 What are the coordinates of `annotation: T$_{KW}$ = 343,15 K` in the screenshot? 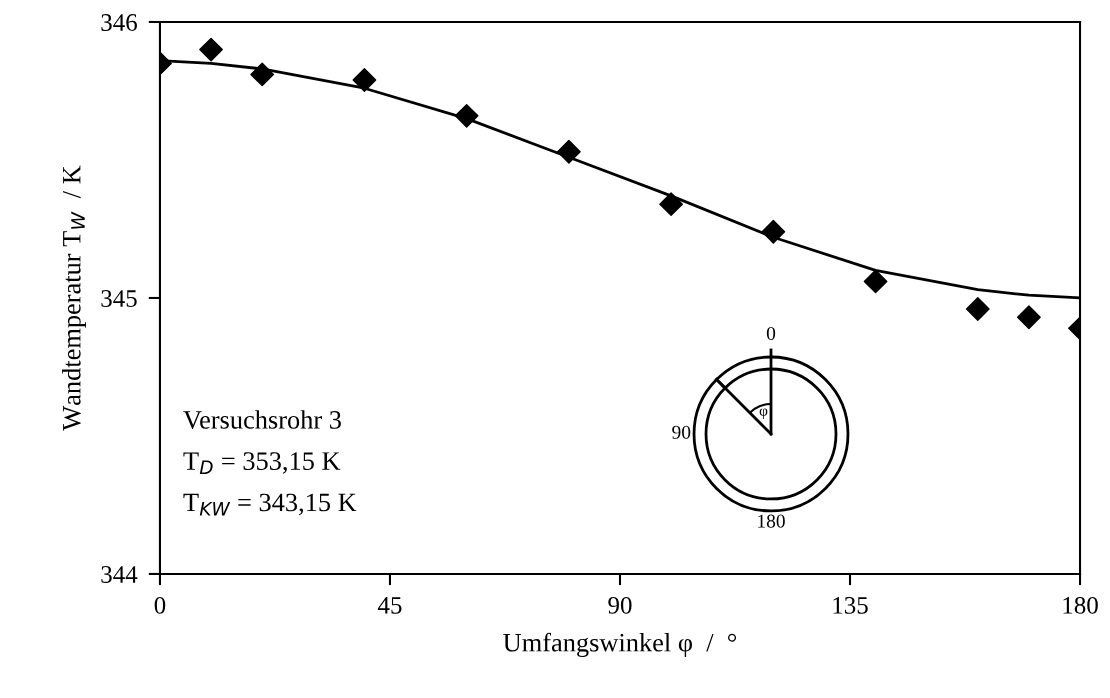 It's located at (270, 504).